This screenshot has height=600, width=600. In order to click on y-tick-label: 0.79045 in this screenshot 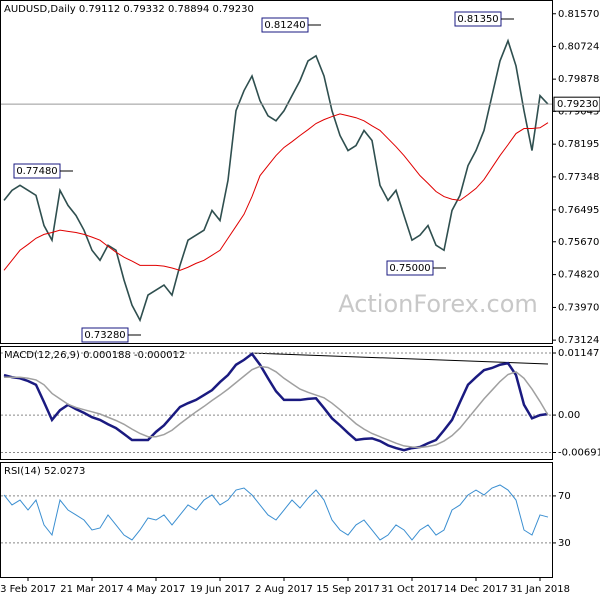, I will do `click(578, 111)`.